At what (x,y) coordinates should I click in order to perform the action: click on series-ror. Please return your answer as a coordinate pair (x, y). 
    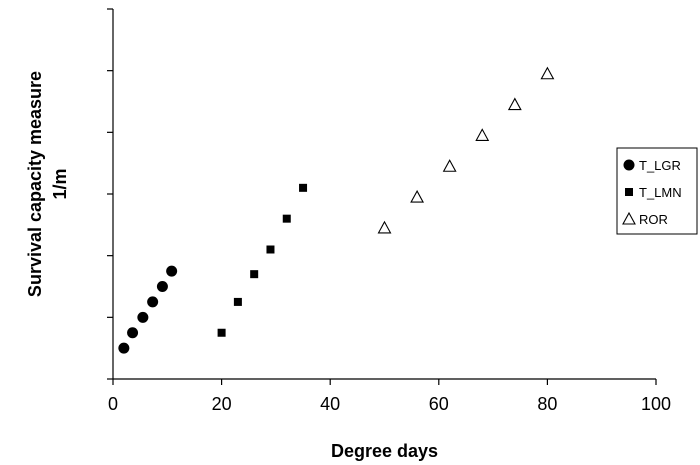
    Looking at the image, I should click on (466, 150).